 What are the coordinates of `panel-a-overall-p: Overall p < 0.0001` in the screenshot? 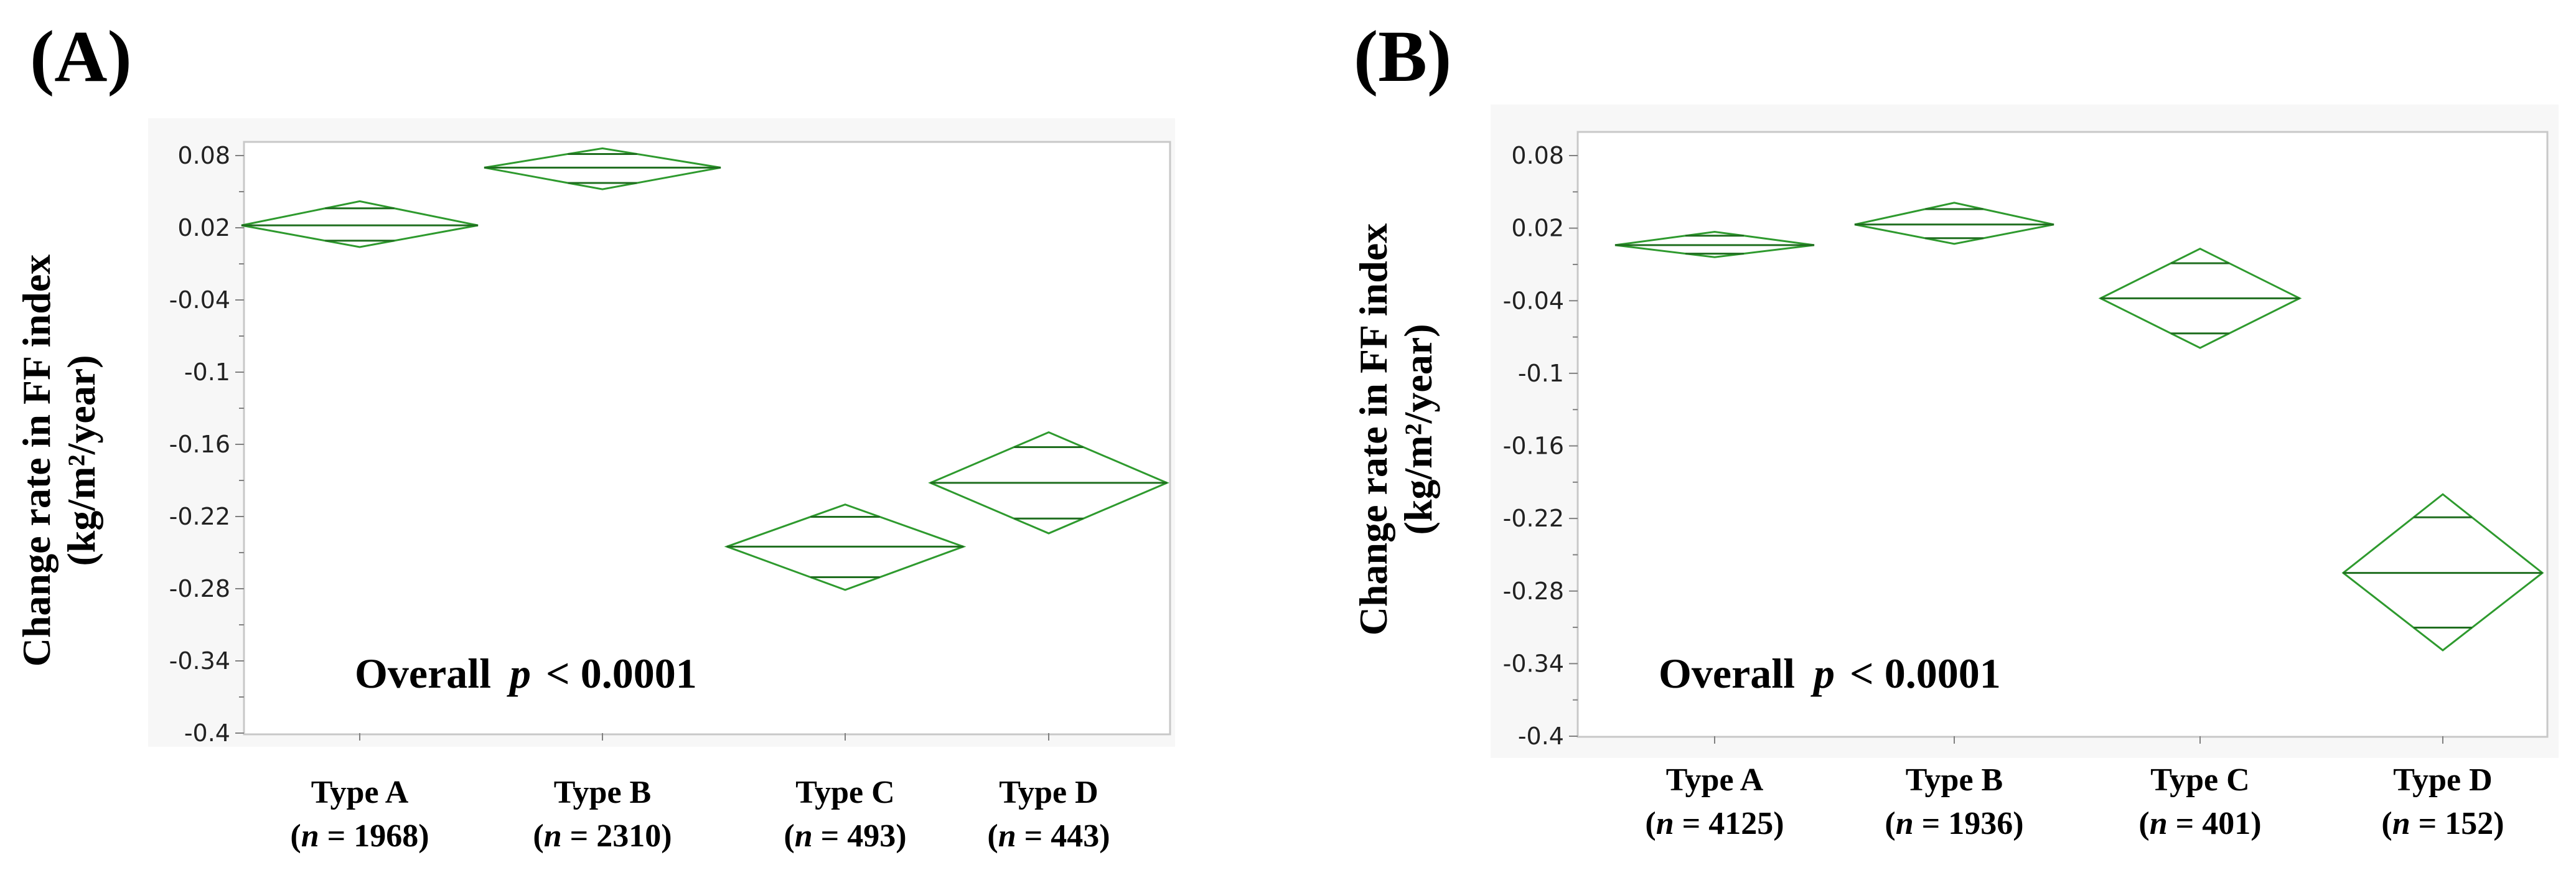 It's located at (526, 674).